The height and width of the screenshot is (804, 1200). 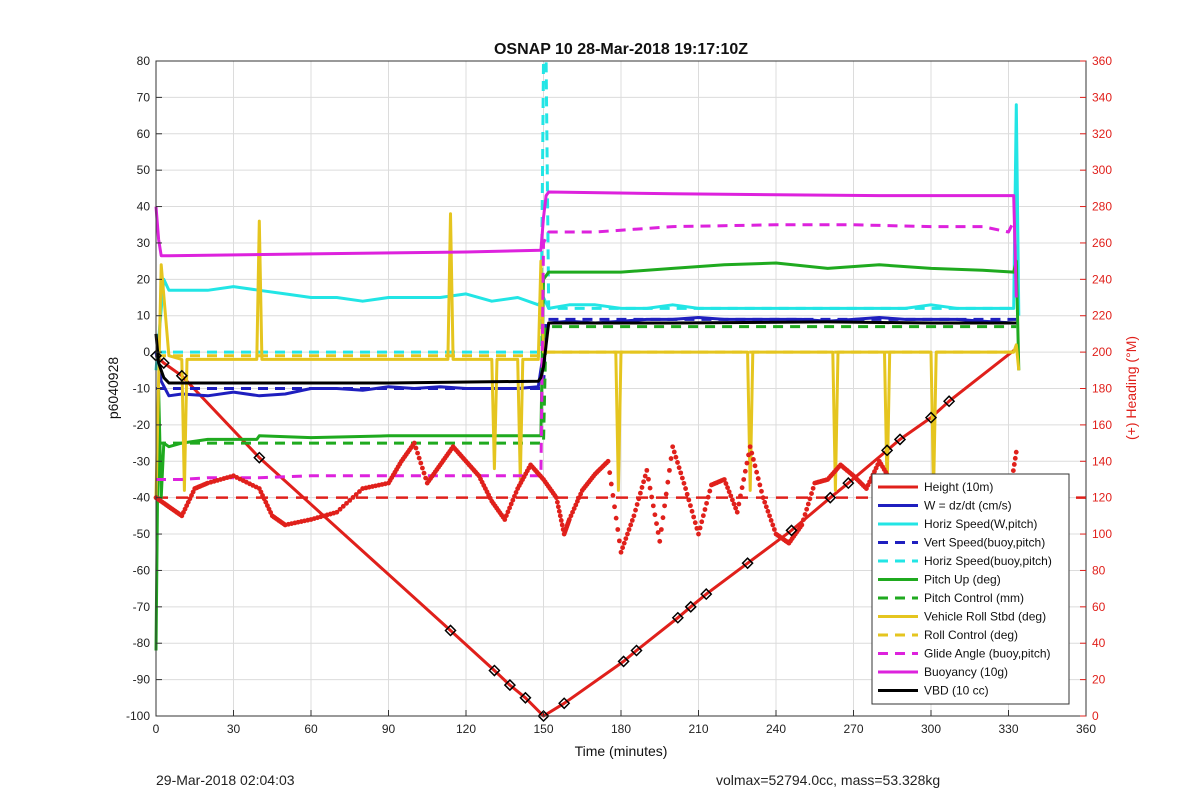 What do you see at coordinates (142, 643) in the screenshot?
I see `y-tick-label: -80` at bounding box center [142, 643].